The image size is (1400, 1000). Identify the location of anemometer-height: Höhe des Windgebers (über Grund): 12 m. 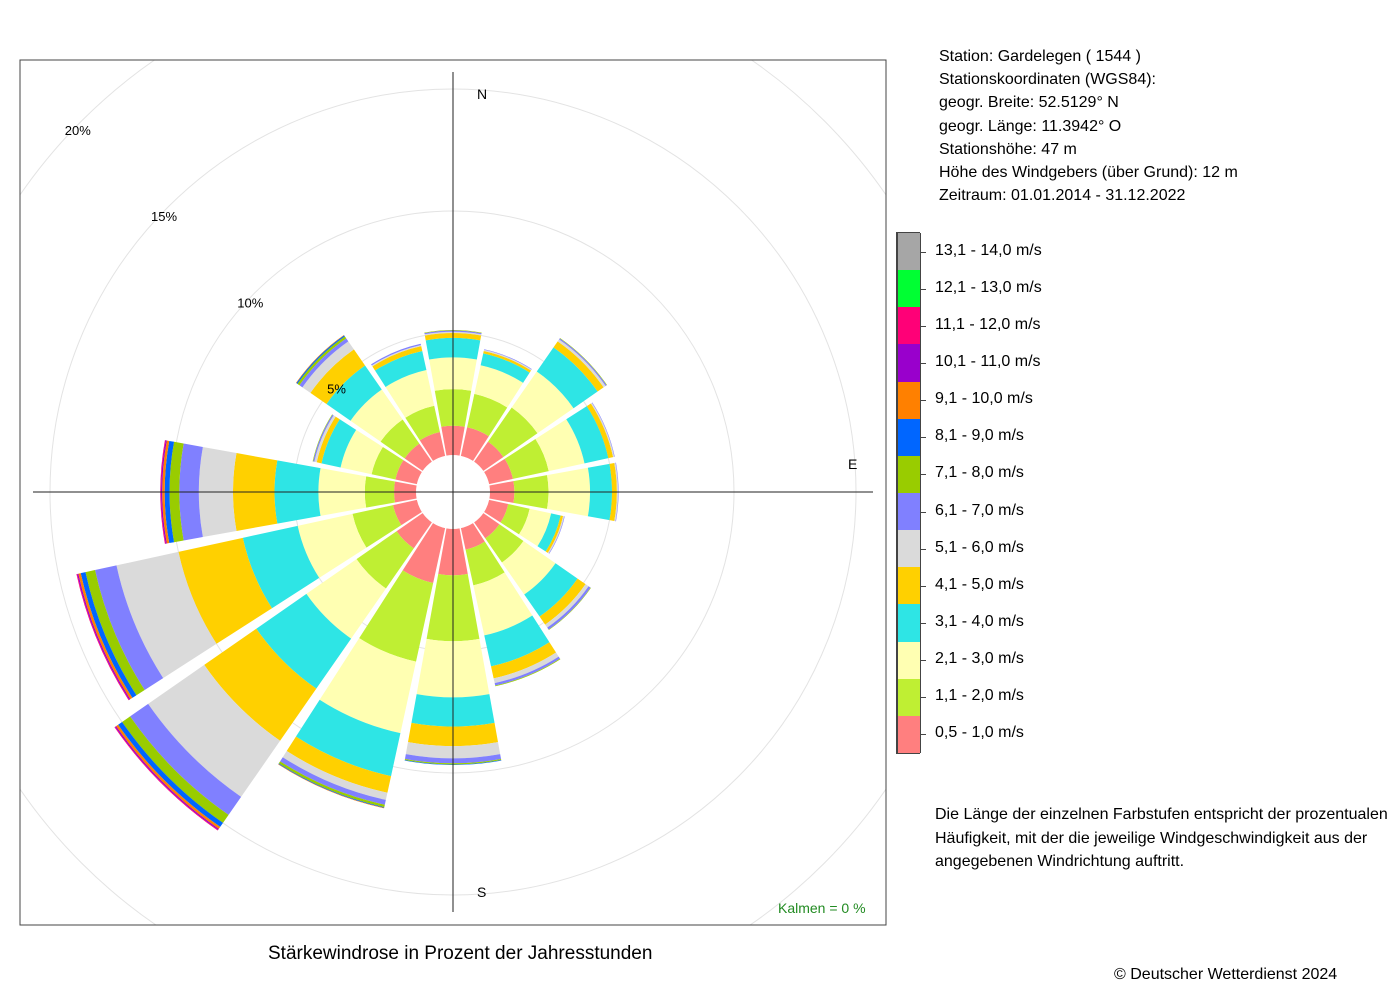
(1088, 173).